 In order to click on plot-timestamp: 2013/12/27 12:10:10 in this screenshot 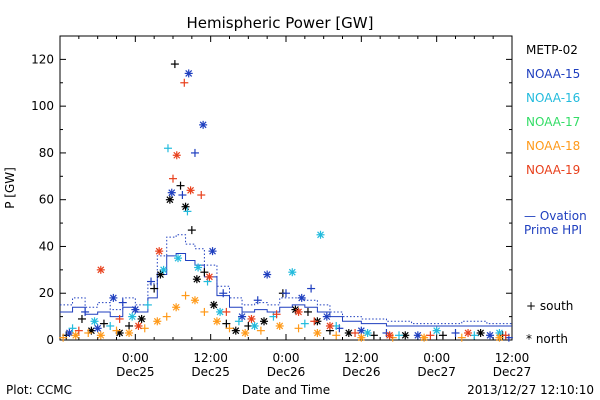, I will do `click(530, 390)`.